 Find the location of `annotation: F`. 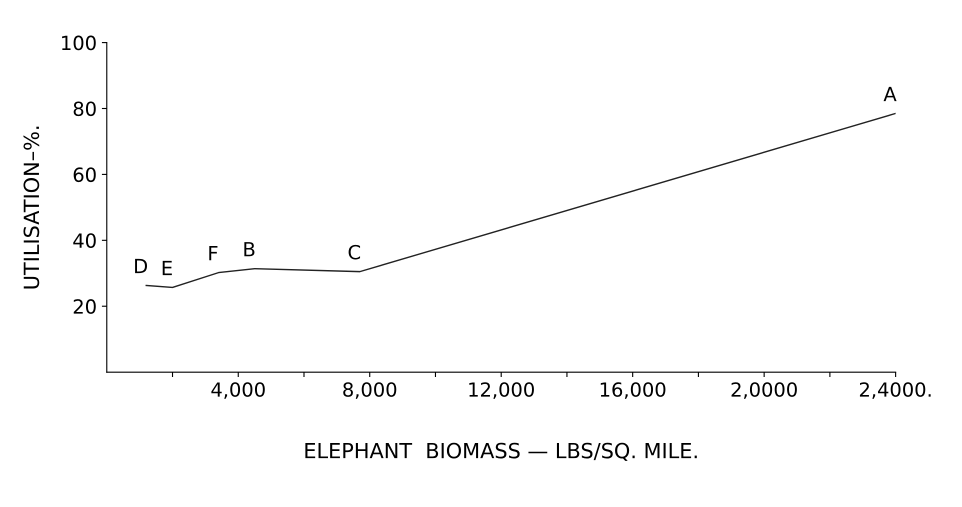

annotation: F is located at coordinates (213, 253).